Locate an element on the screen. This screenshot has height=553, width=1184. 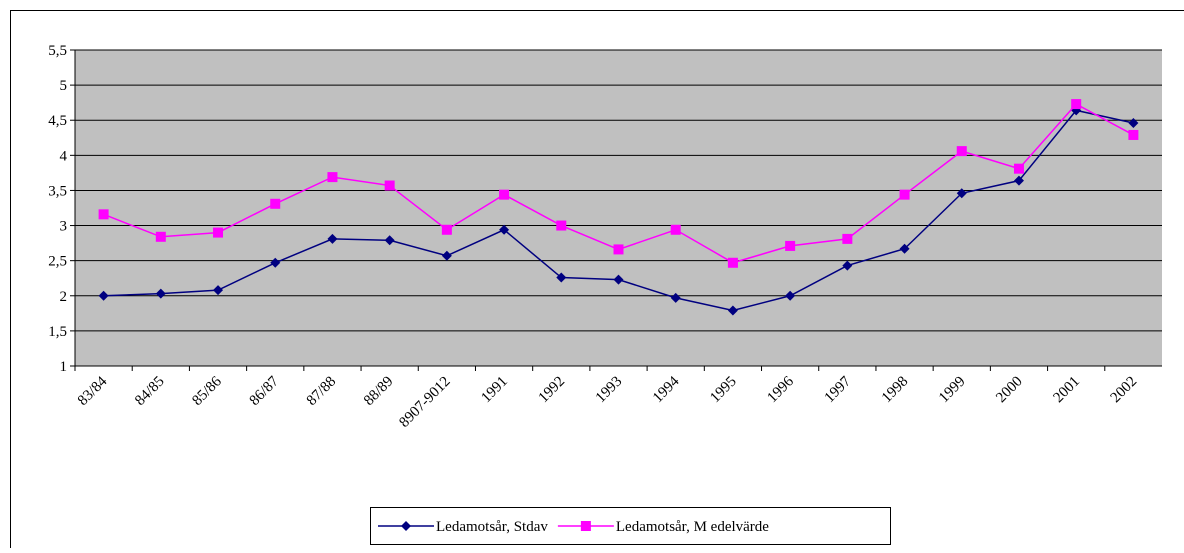
y-tick-label: 5 is located at coordinates (64, 86).